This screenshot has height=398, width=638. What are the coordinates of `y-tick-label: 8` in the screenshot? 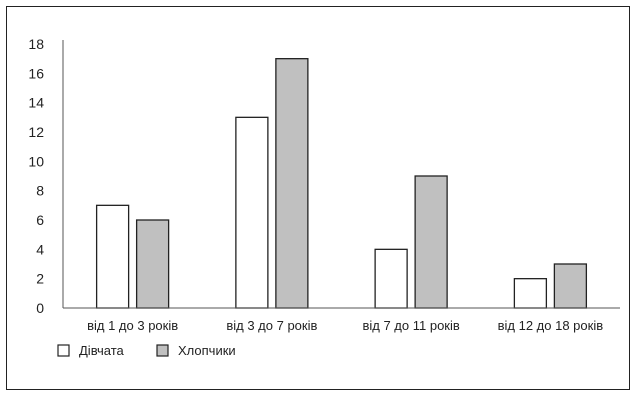 It's located at (40, 191).